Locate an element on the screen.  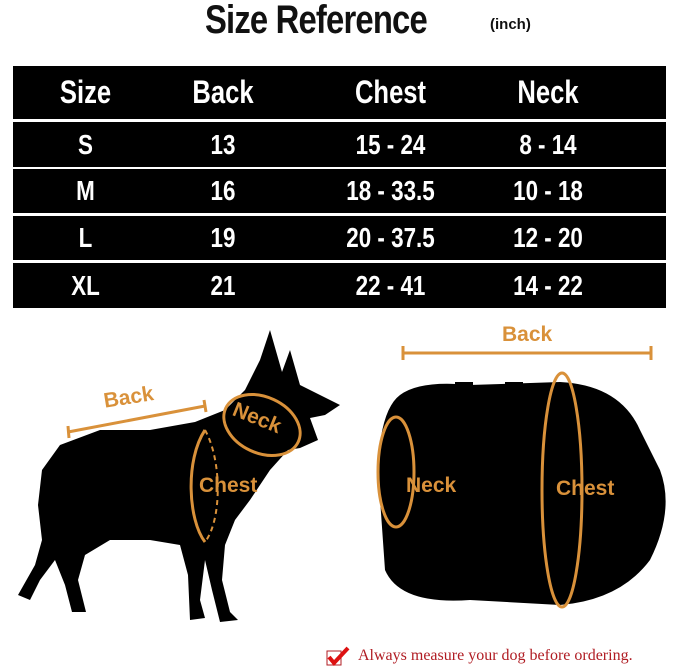
cell-size: M is located at coordinates (85, 190).